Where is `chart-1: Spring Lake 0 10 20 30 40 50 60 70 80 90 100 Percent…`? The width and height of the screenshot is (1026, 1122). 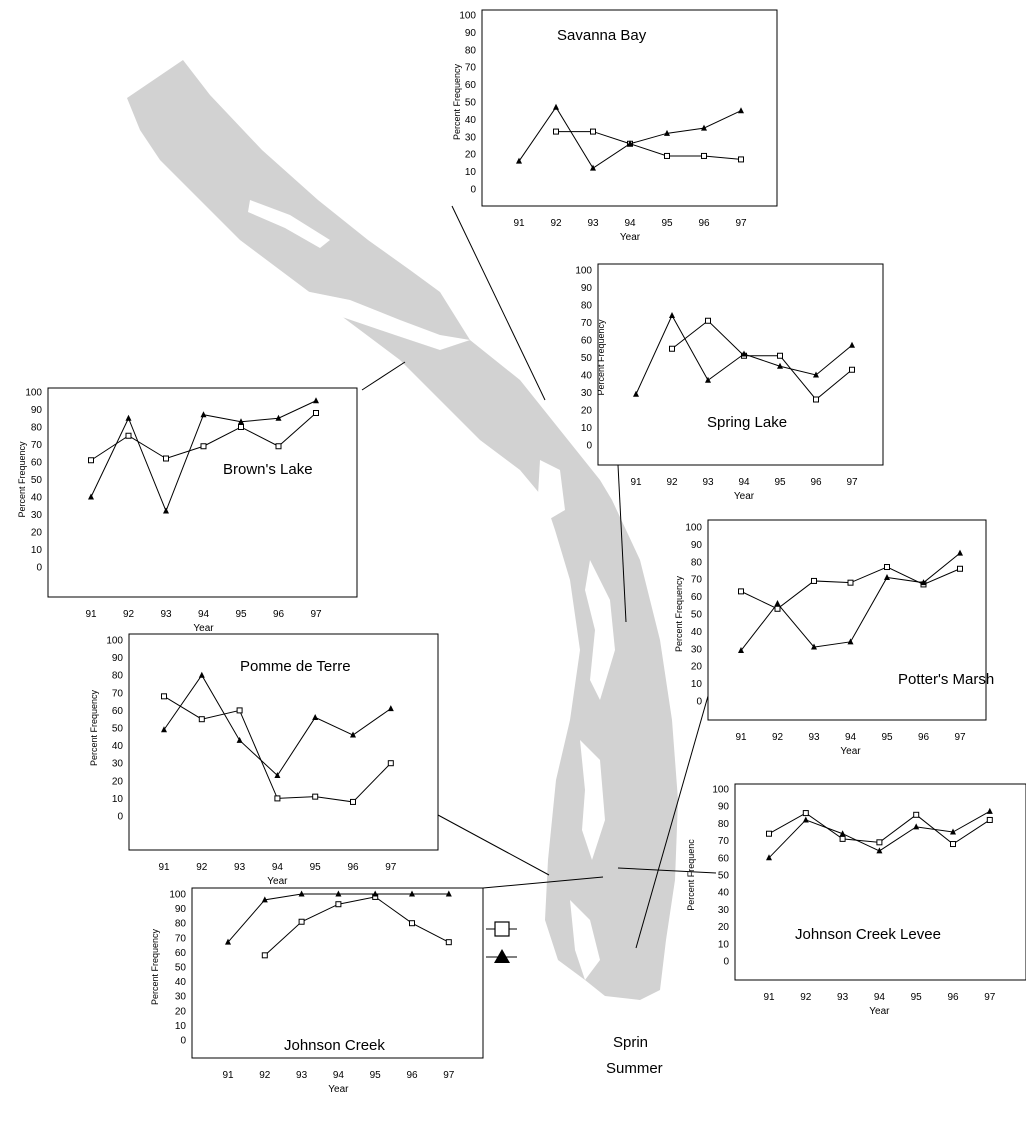 chart-1: Spring Lake 0 10 20 30 40 50 60 70 80 90 100 Percent… is located at coordinates (729, 382).